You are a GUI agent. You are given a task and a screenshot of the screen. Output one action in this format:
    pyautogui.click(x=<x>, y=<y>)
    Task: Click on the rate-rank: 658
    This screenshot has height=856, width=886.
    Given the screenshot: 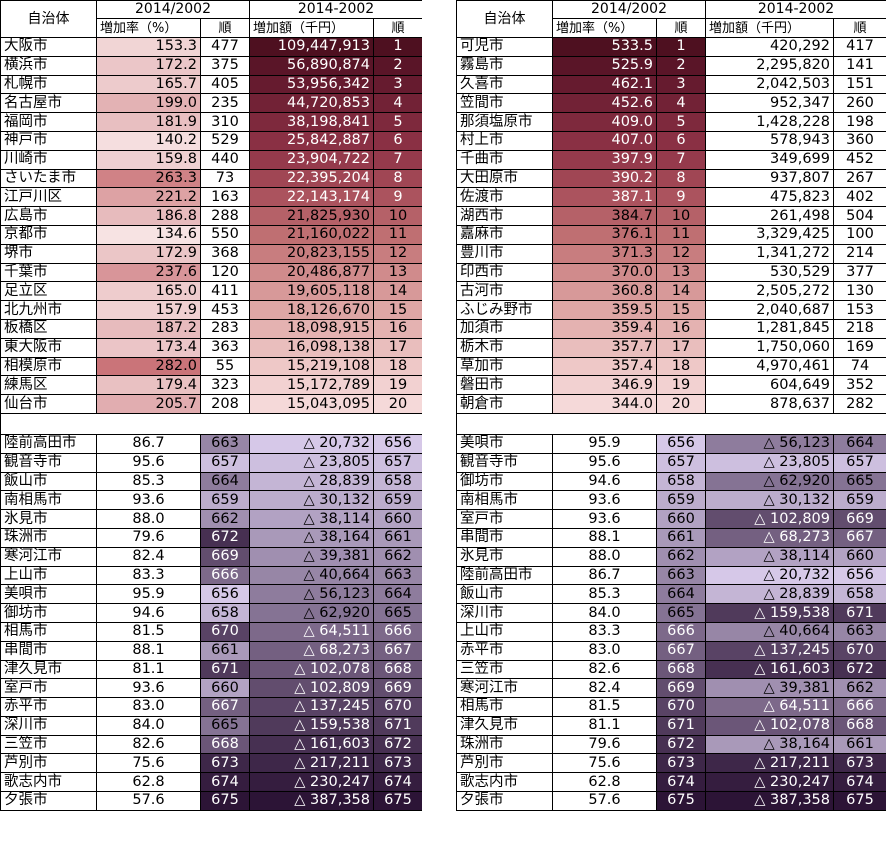 What is the action you would take?
    pyautogui.click(x=681, y=481)
    